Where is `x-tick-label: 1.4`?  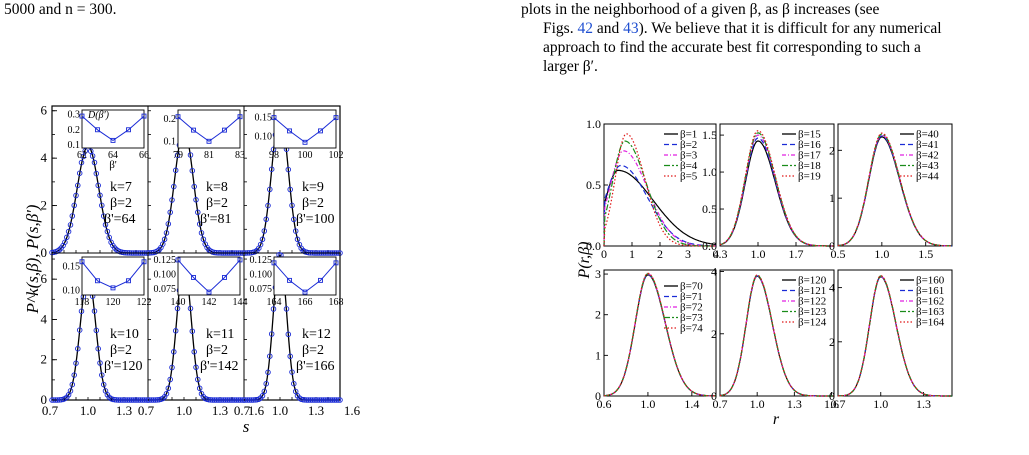
x-tick-label: 1.4 is located at coordinates (691, 404).